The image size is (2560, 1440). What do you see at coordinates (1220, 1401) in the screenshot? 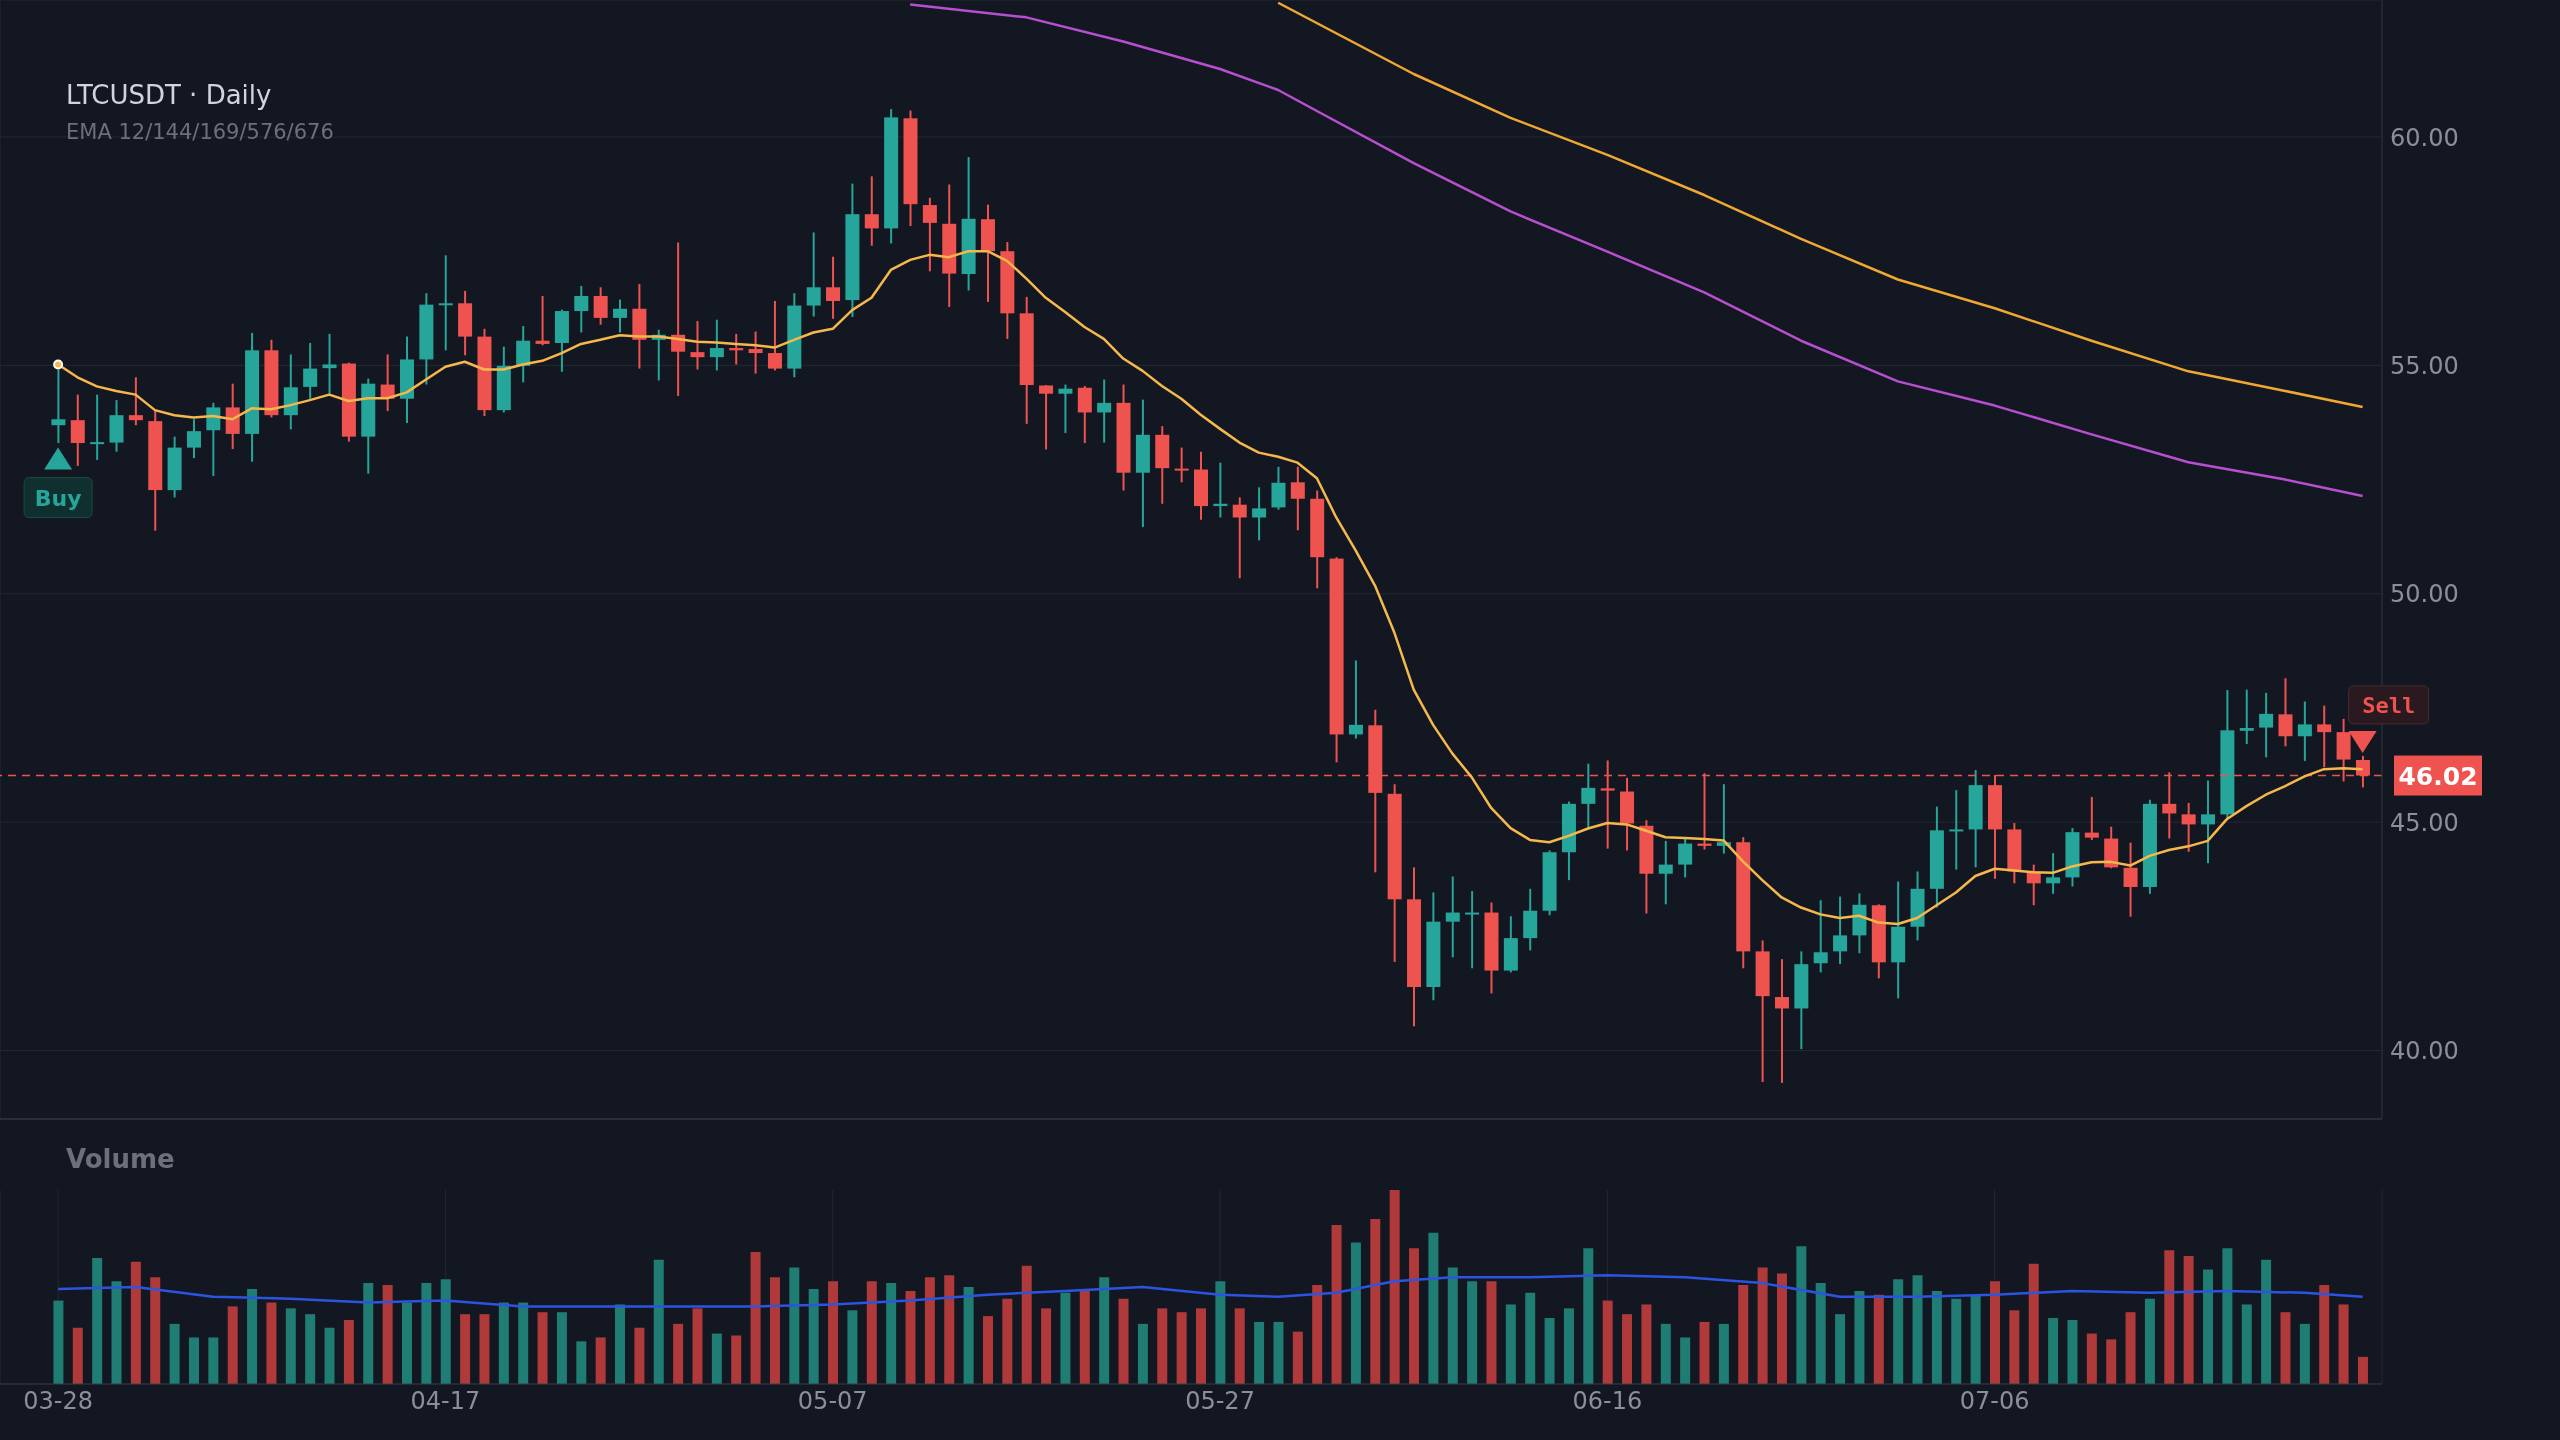
I see `x-tick-label: 05-27` at bounding box center [1220, 1401].